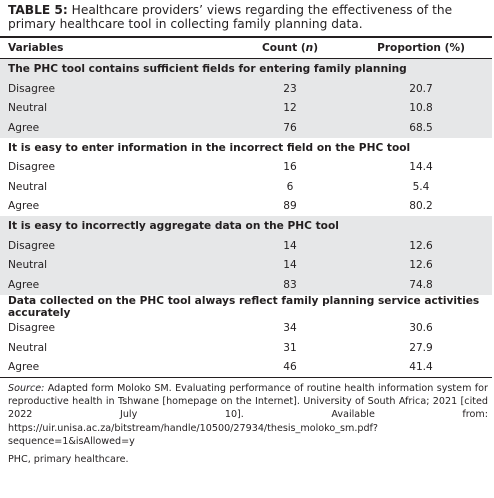 The height and width of the screenshot is (498, 494). Describe the element at coordinates (290, 108) in the screenshot. I see `value-cell: 12` at that location.